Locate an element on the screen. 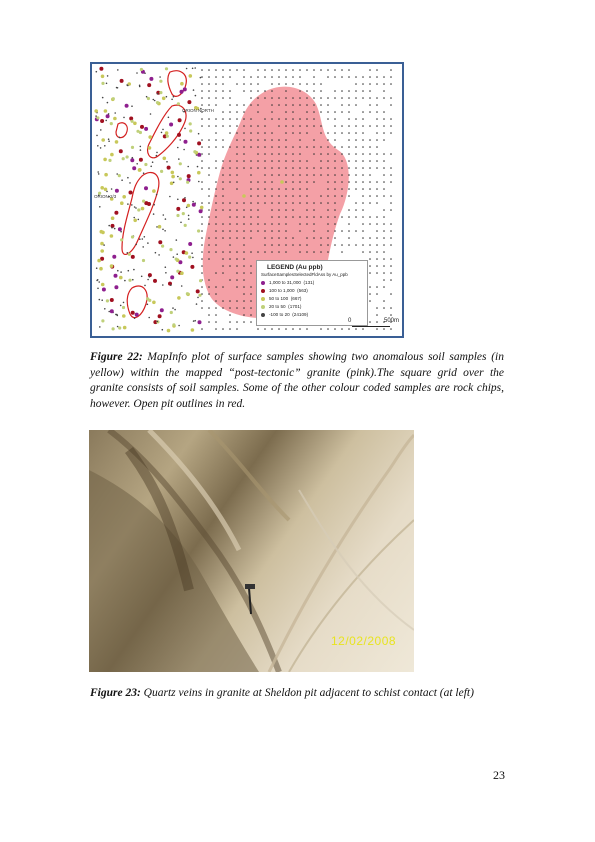 This screenshot has width=595, height=842. photo-datestamp: 12/02/2008 is located at coordinates (364, 641).